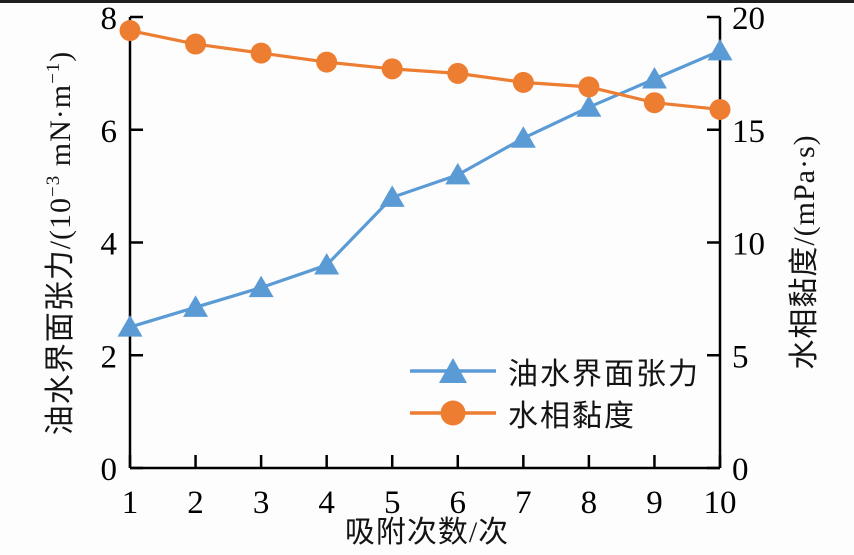 This screenshot has height=555, width=854. I want to click on y-right-tick-label: 5, so click(740, 357).